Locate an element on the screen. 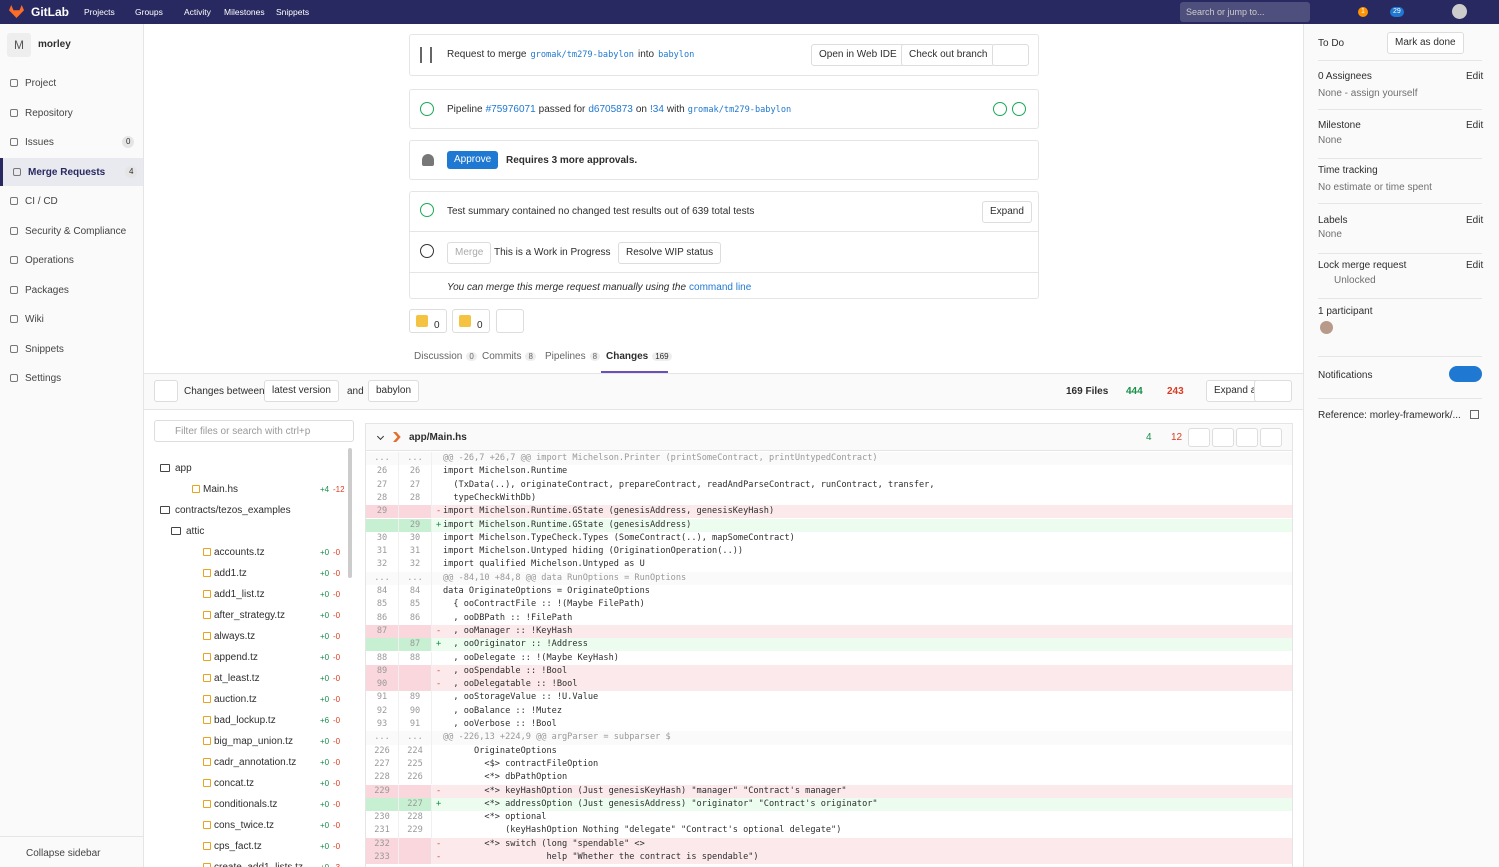  nav-item: Settings is located at coordinates (71, 378).